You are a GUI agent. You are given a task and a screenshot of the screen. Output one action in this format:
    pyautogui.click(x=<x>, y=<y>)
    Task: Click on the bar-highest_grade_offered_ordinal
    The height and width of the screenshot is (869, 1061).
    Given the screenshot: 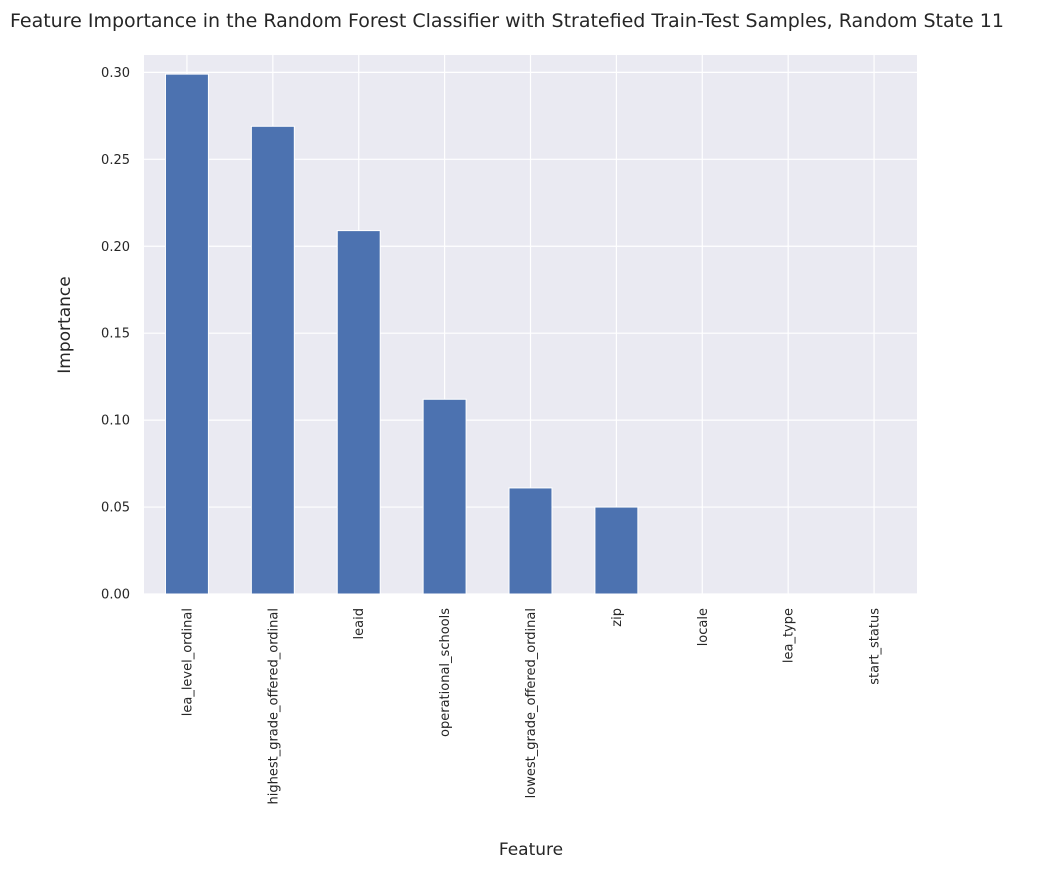 What is the action you would take?
    pyautogui.click(x=272, y=360)
    